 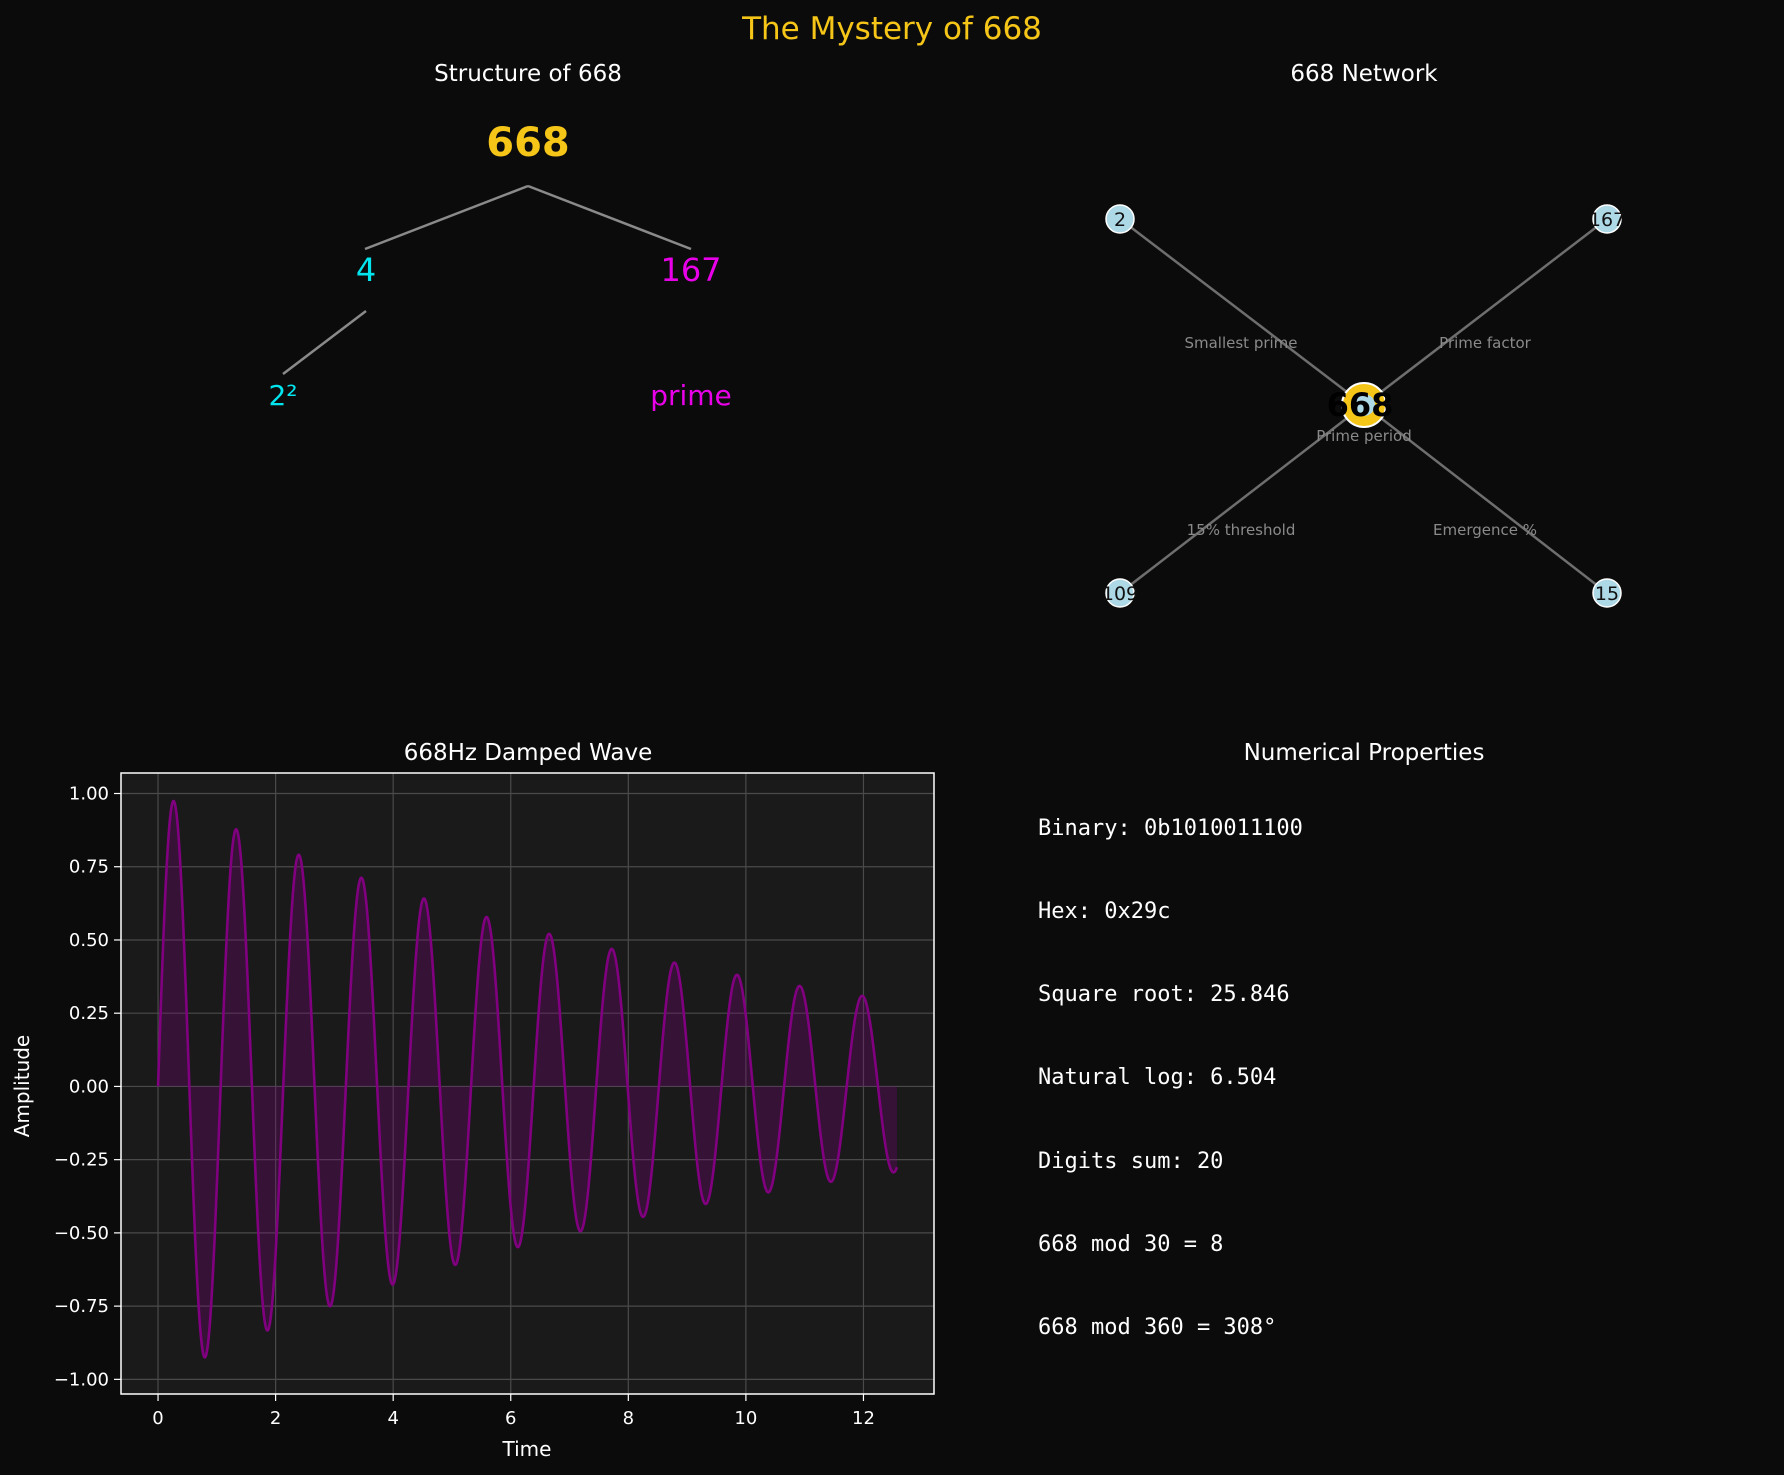 I want to click on property-hex: Hex: 0x29c, so click(x=1104, y=911).